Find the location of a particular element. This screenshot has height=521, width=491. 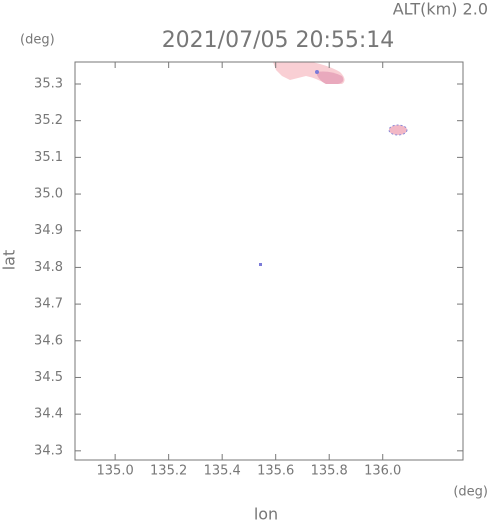

x-tick-label: 135.8 is located at coordinates (329, 471).